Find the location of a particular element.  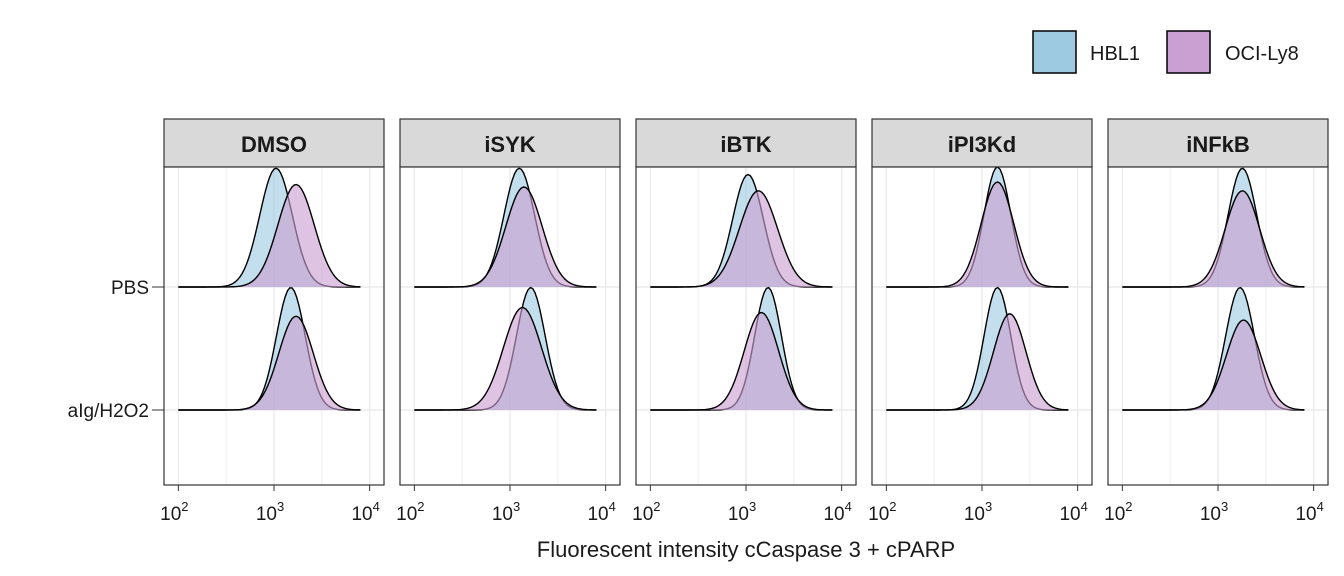

facet-ipi3kd: iPI3Kd 10² 10³ 10⁴ is located at coordinates (980, 321).